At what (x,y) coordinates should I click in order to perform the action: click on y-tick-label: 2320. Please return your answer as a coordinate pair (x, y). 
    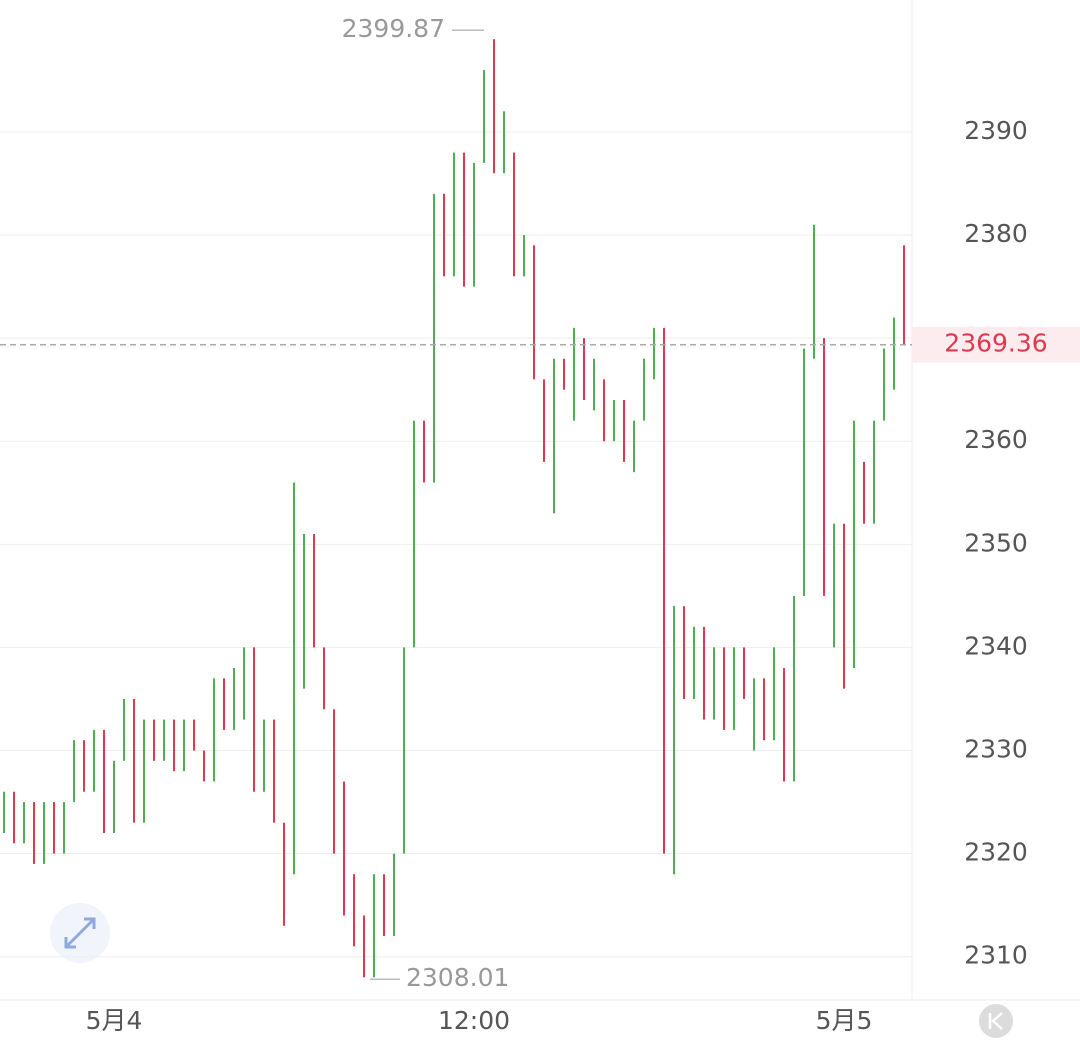
    Looking at the image, I should click on (996, 852).